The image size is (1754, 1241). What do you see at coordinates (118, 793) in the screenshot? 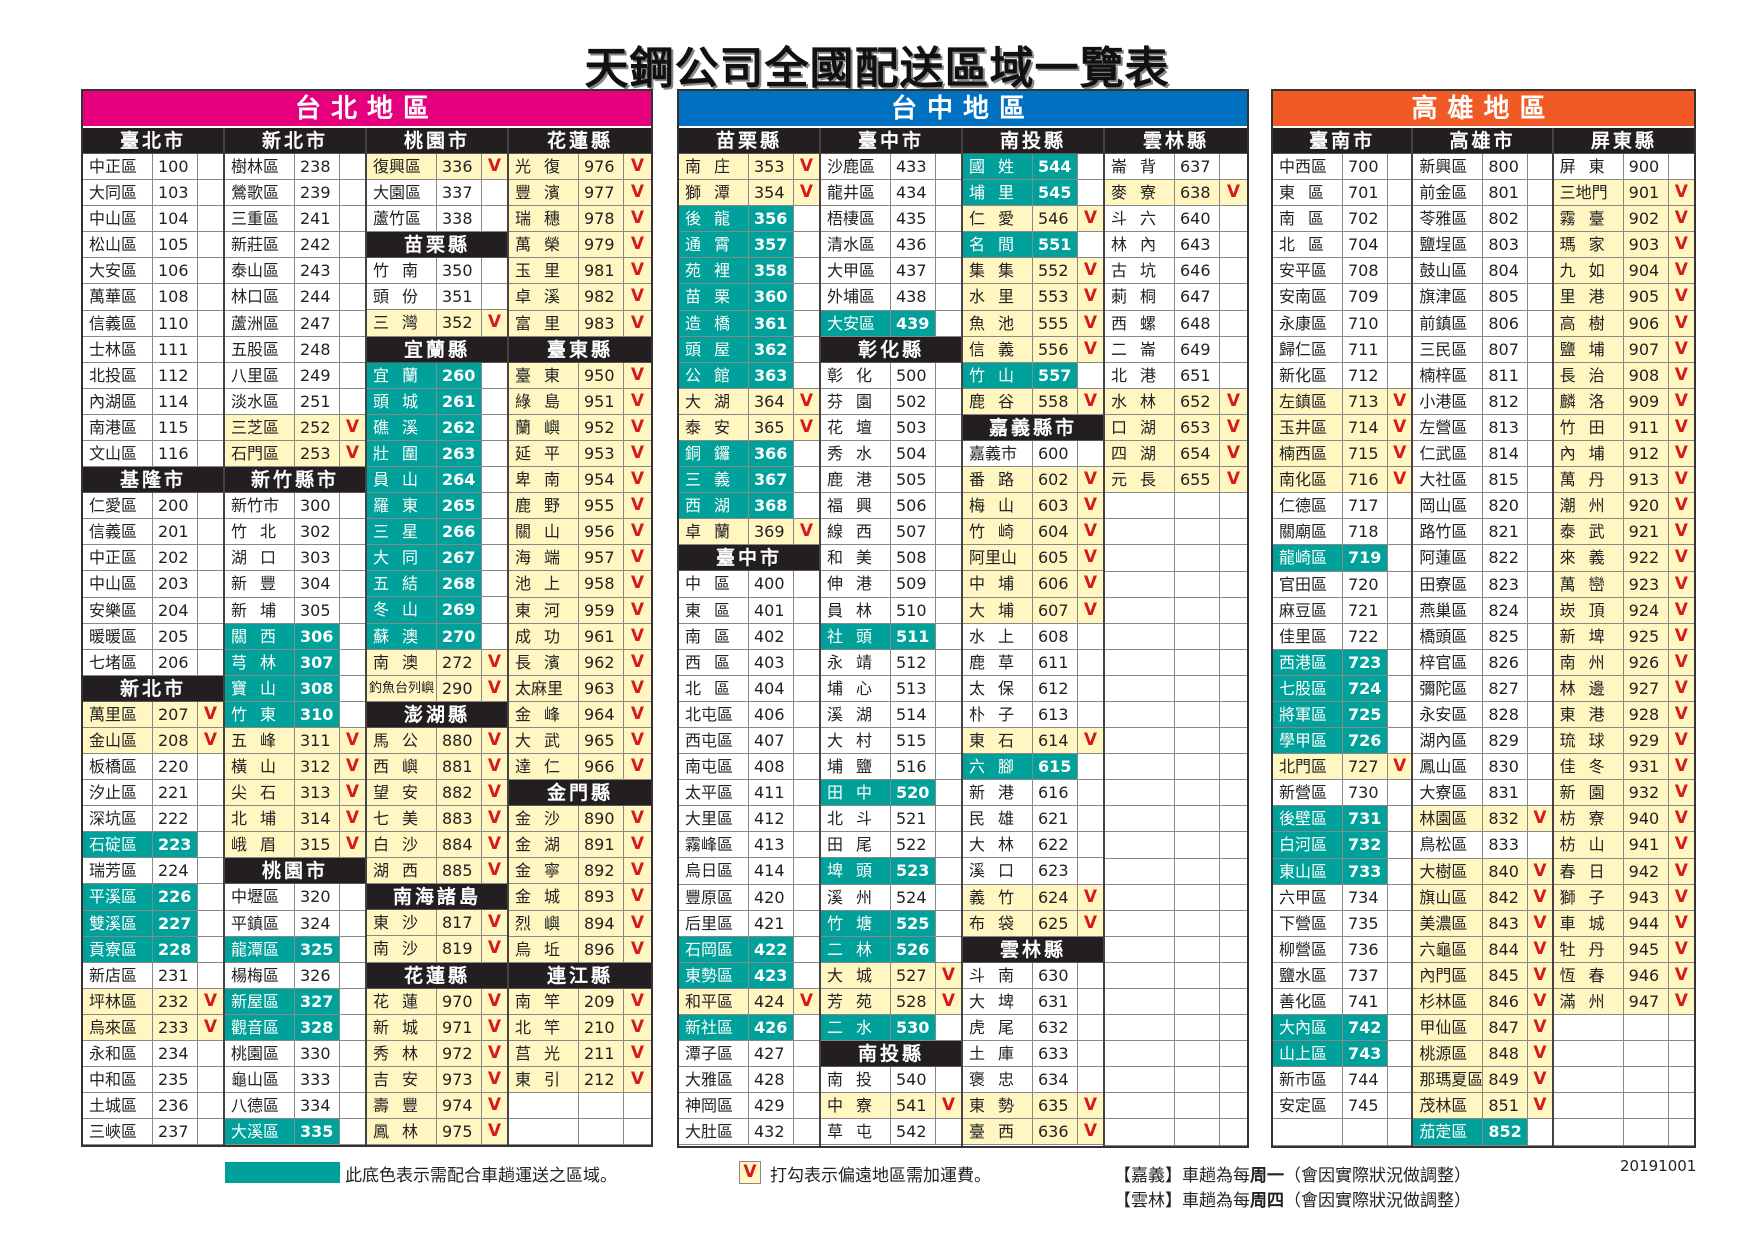
I see `district-name: 汐止區` at bounding box center [118, 793].